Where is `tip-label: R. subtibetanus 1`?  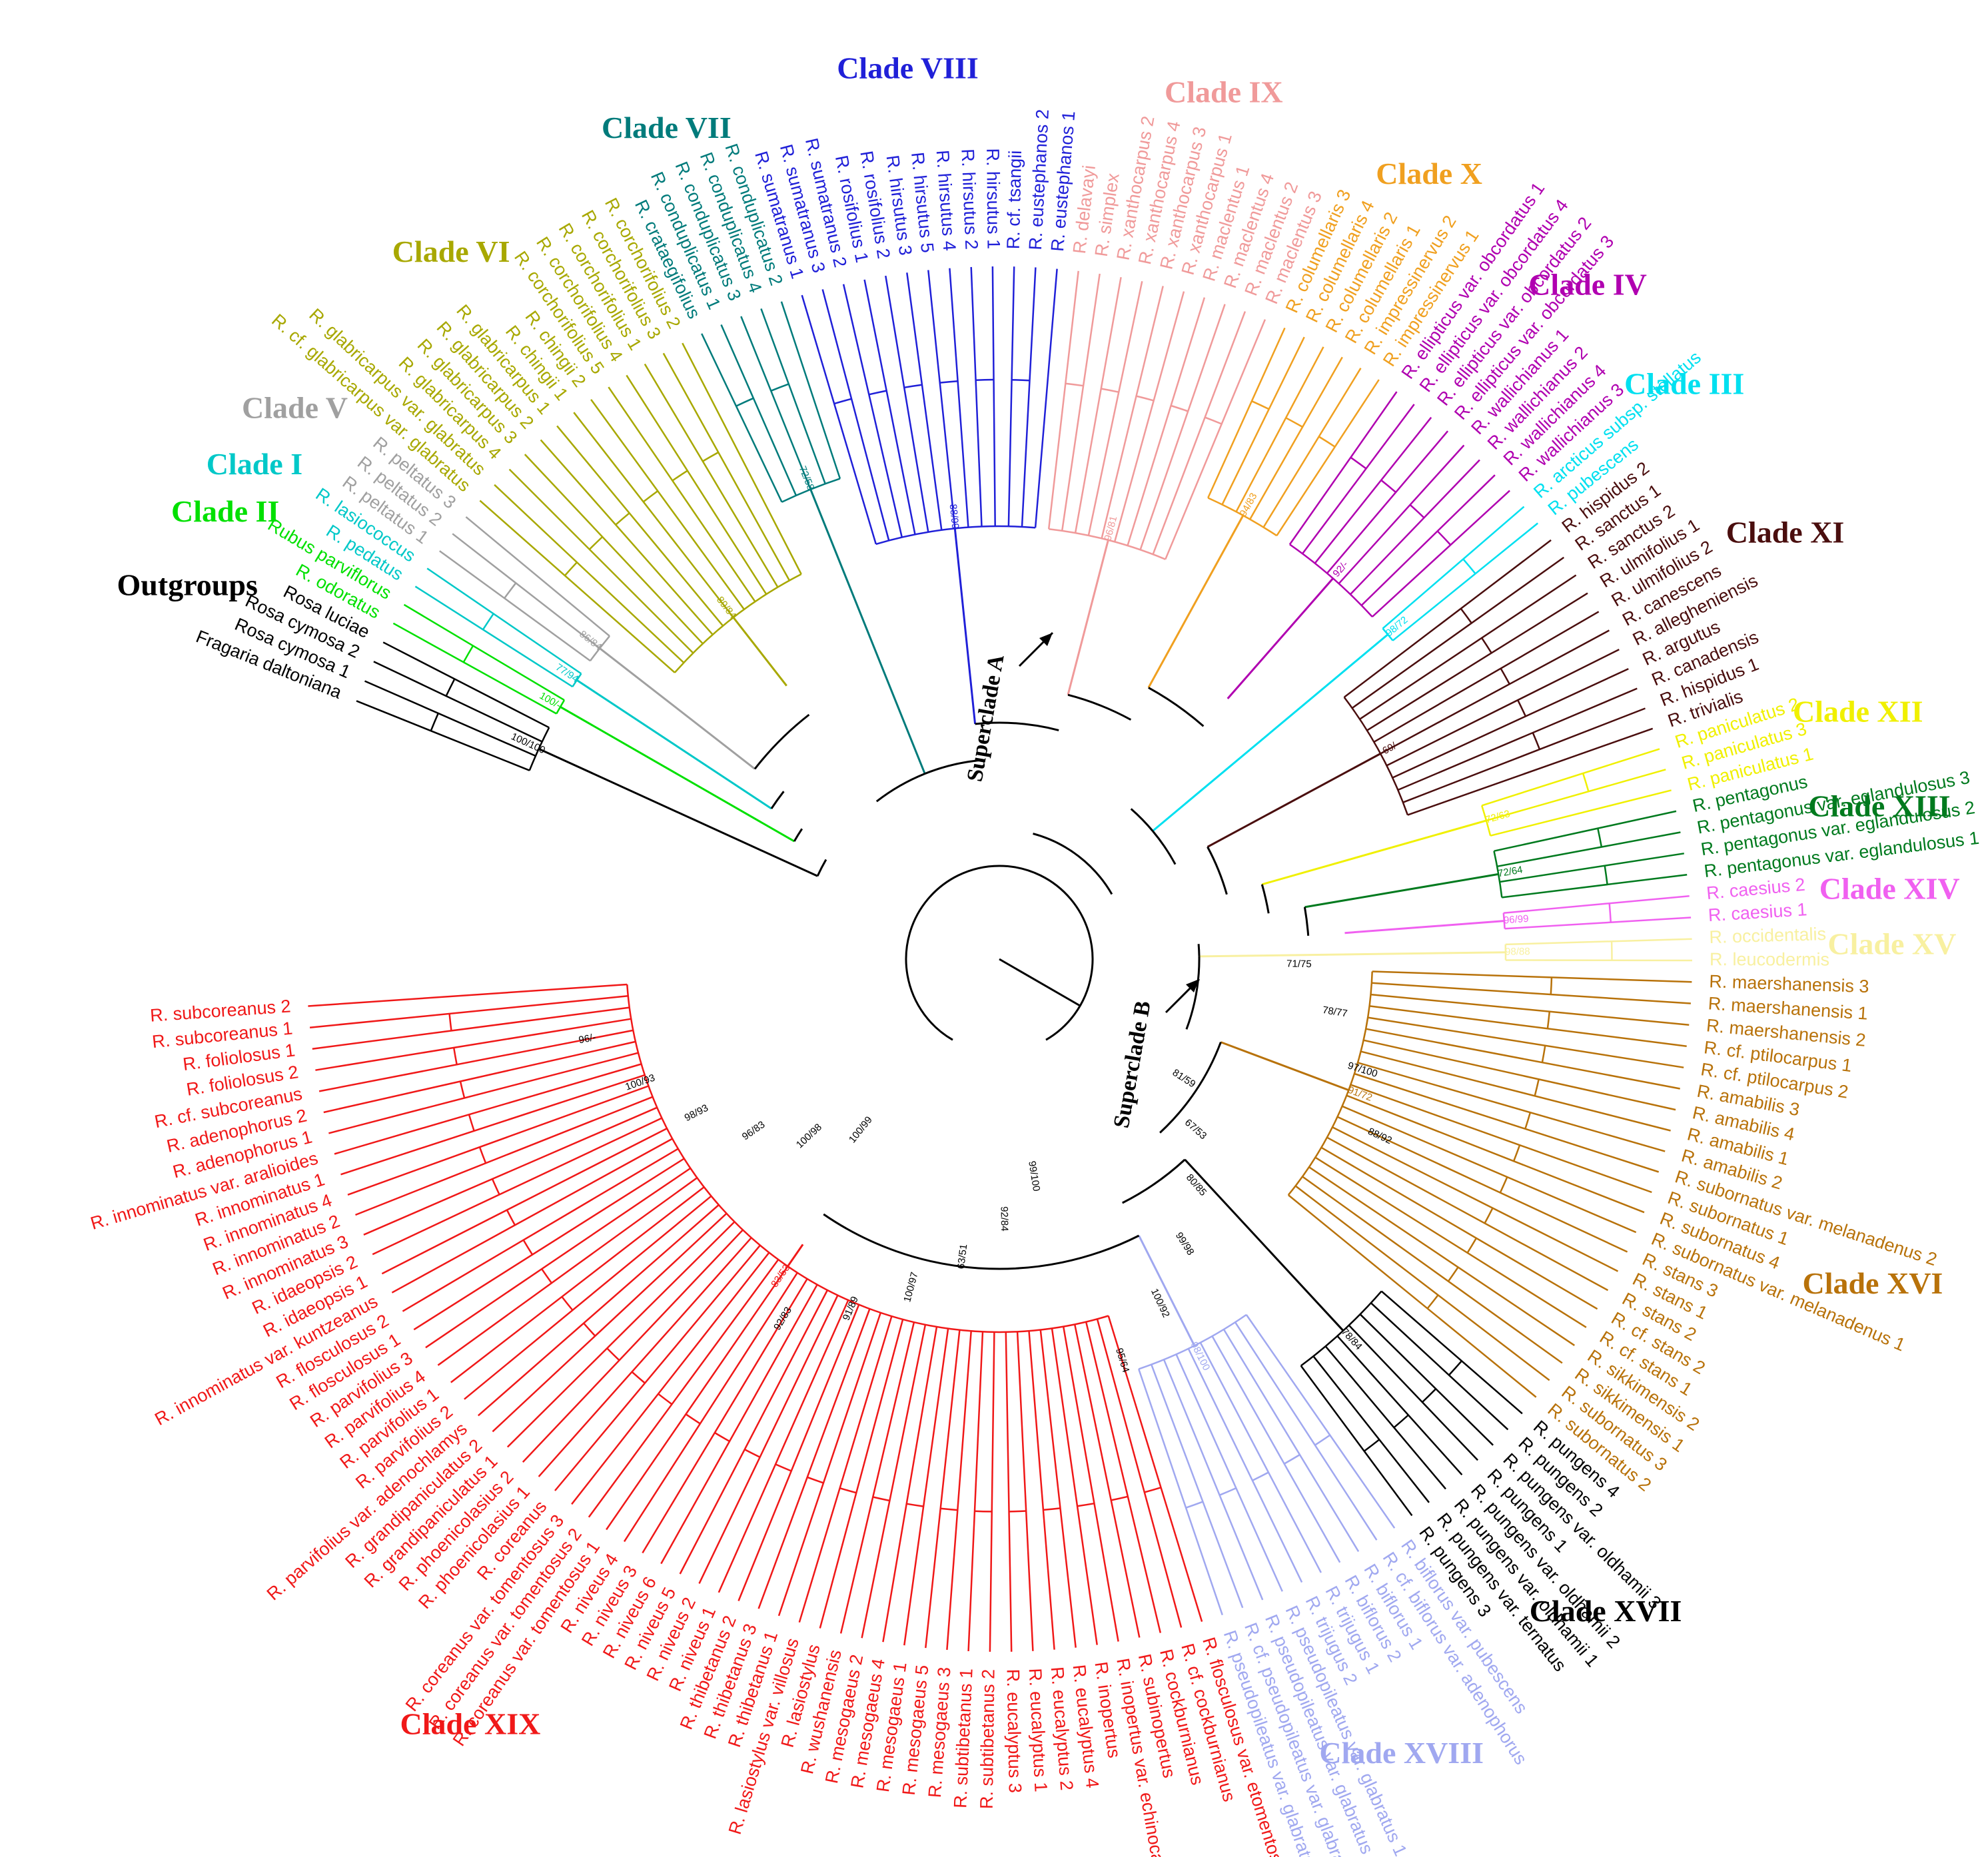
tip-label: R. subtibetanus 1 is located at coordinates (963, 1738).